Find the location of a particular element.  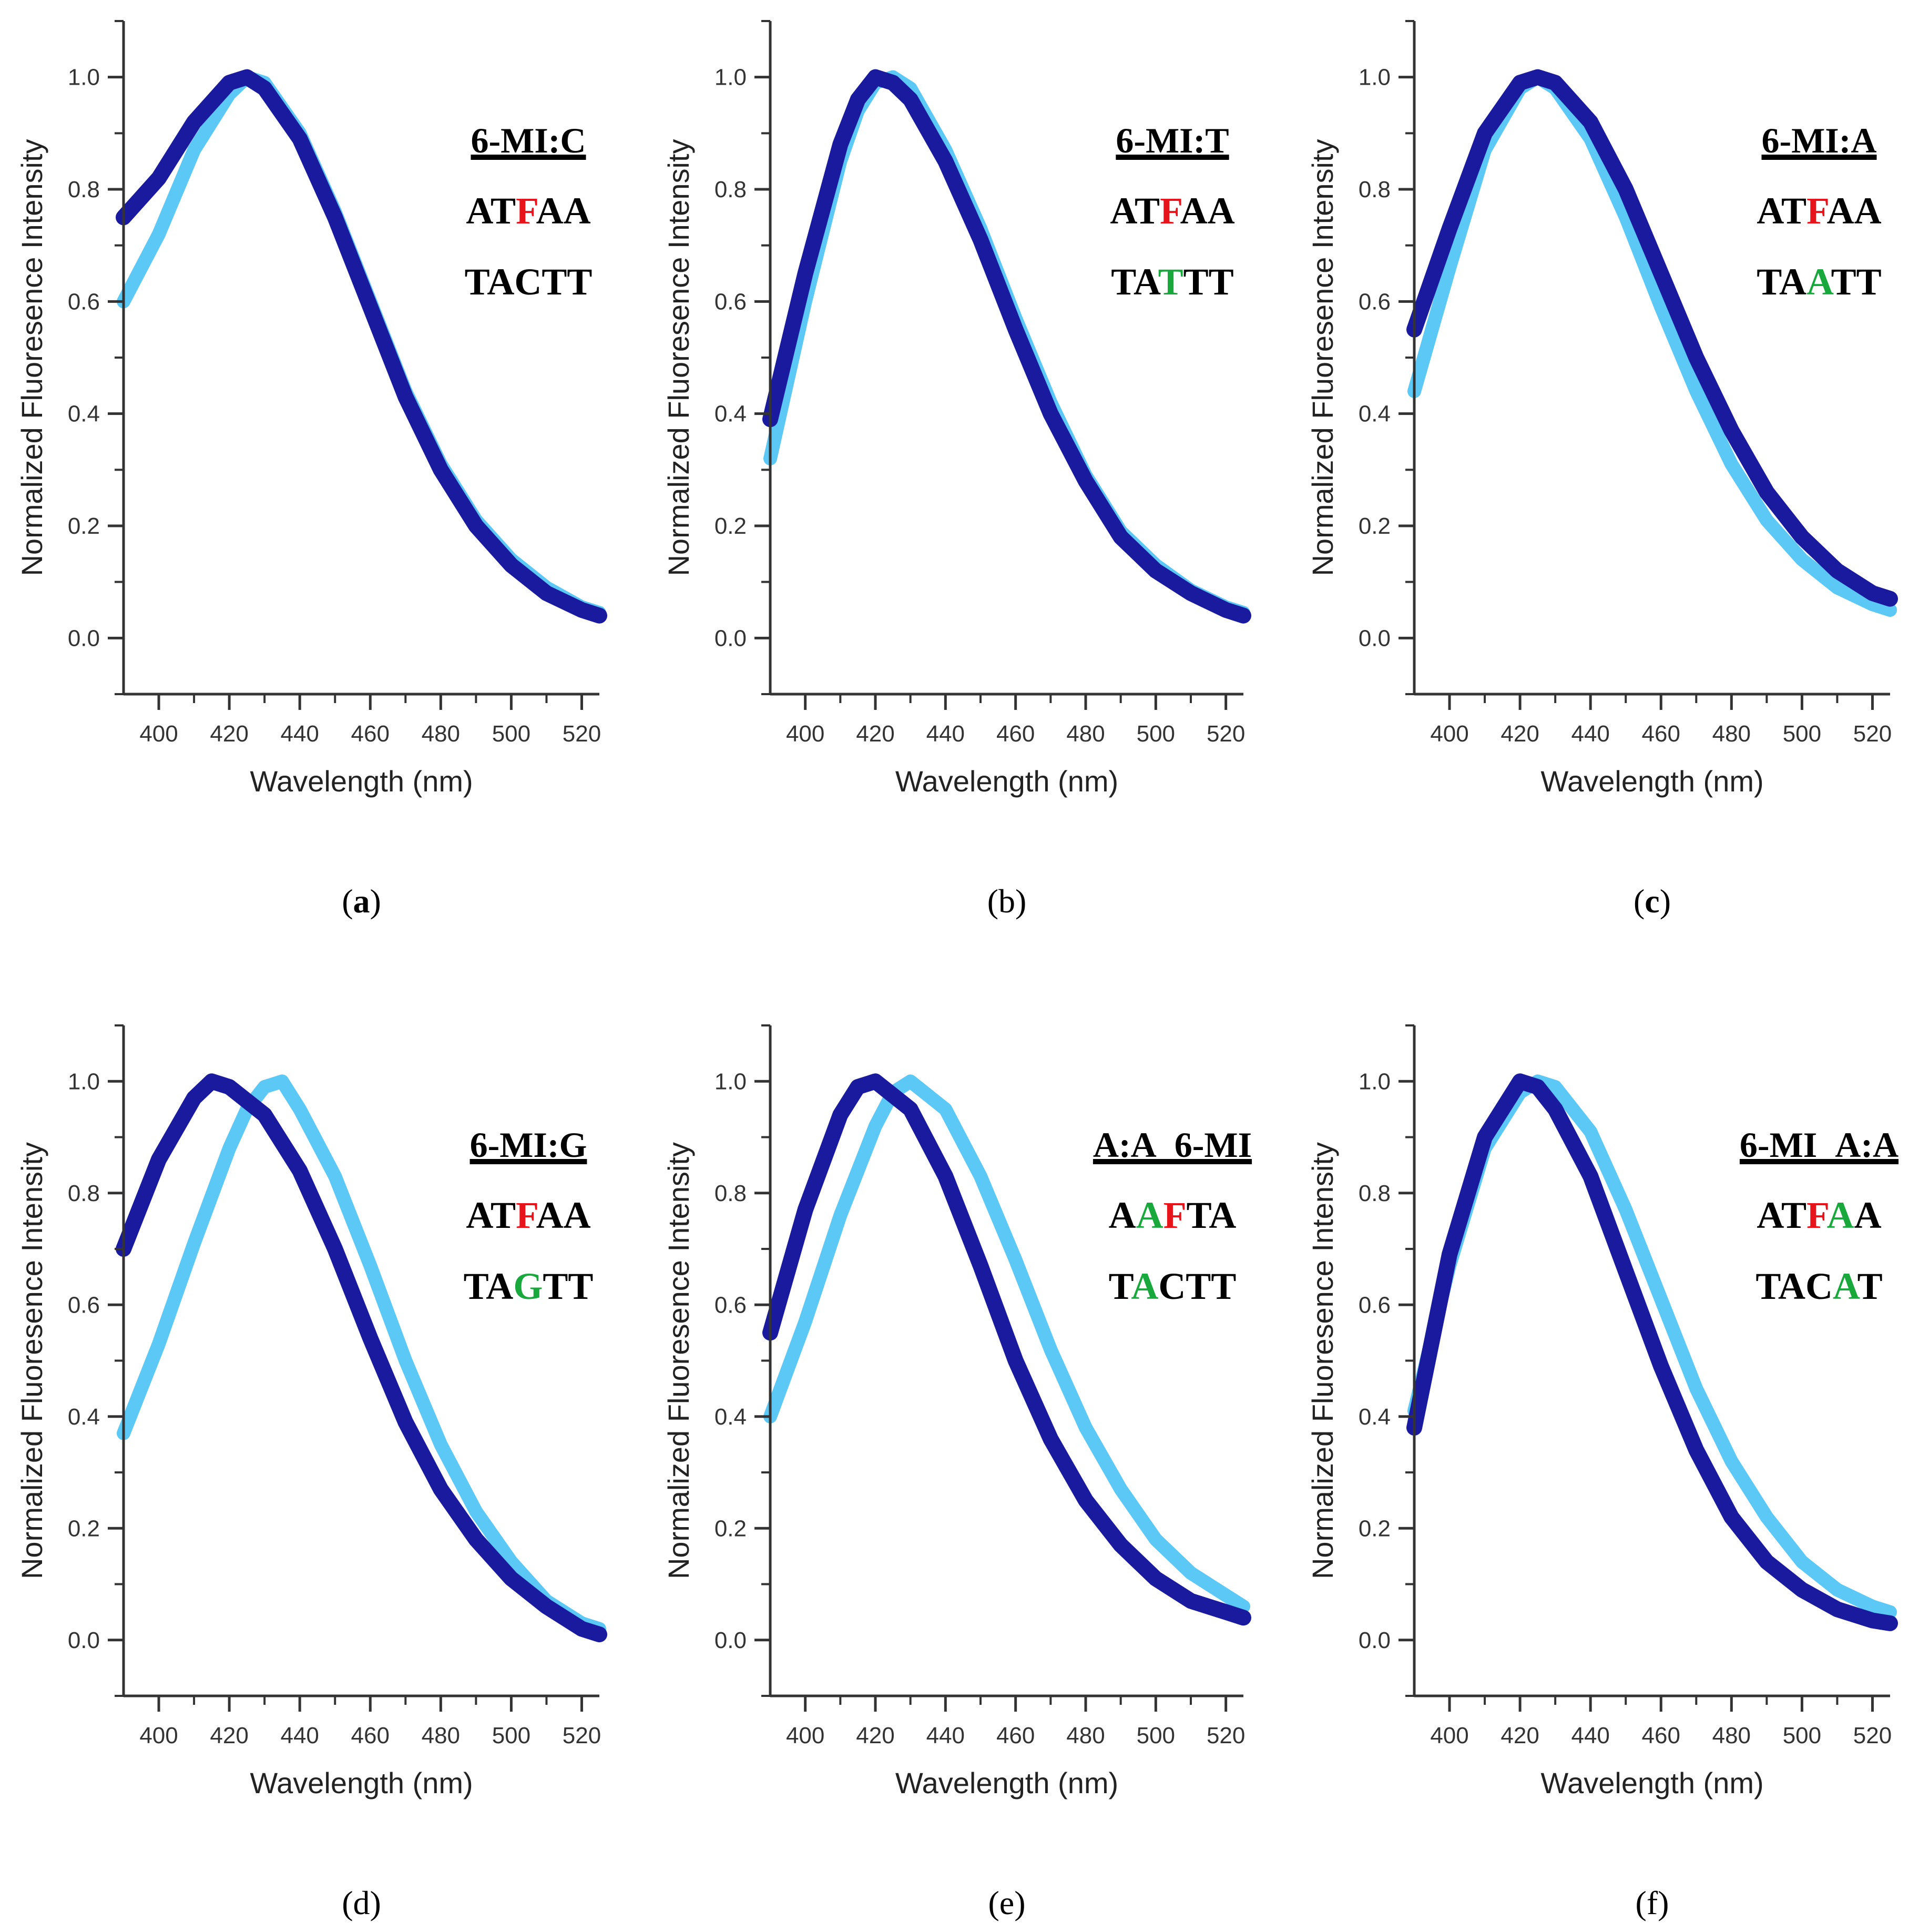

caption-letter: f is located at coordinates (1653, 1902).